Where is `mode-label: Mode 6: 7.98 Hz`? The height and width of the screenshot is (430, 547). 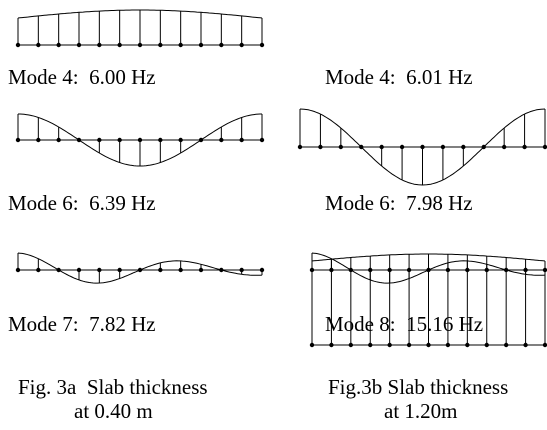
mode-label: Mode 6: 7.98 Hz is located at coordinates (399, 203).